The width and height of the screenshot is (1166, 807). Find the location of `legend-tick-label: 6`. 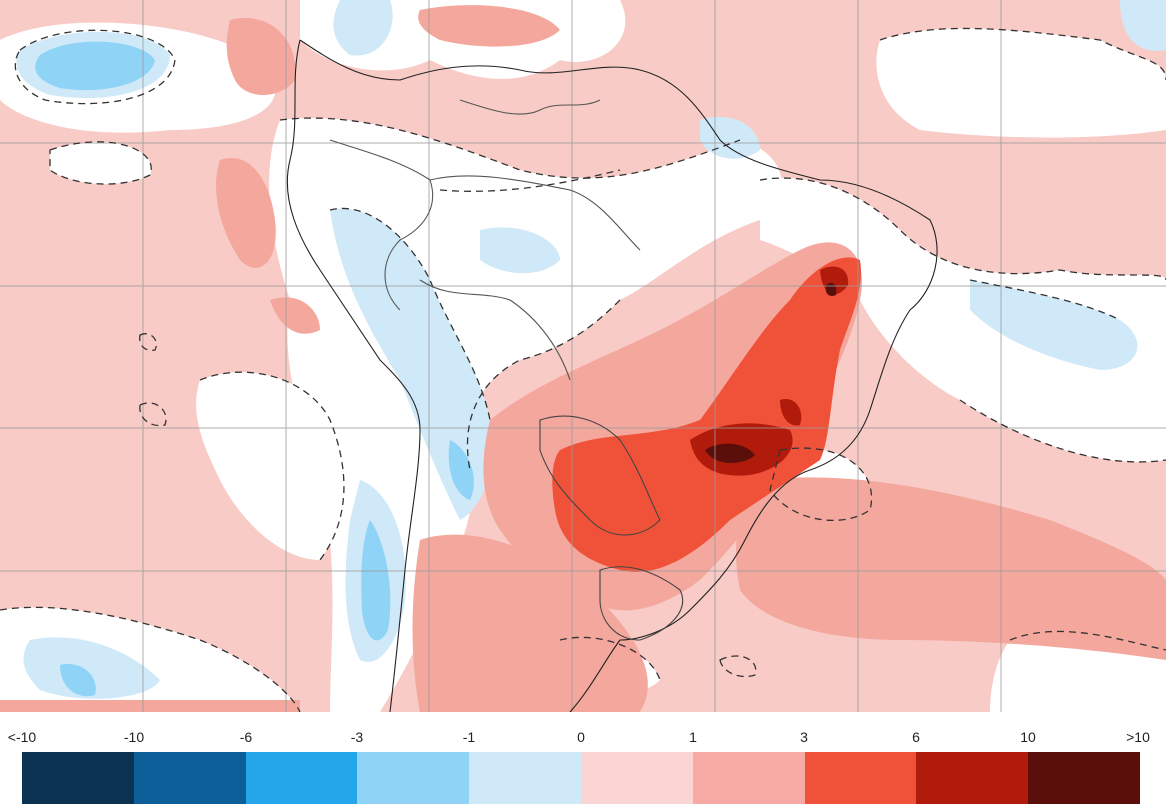

legend-tick-label: 6 is located at coordinates (916, 737).